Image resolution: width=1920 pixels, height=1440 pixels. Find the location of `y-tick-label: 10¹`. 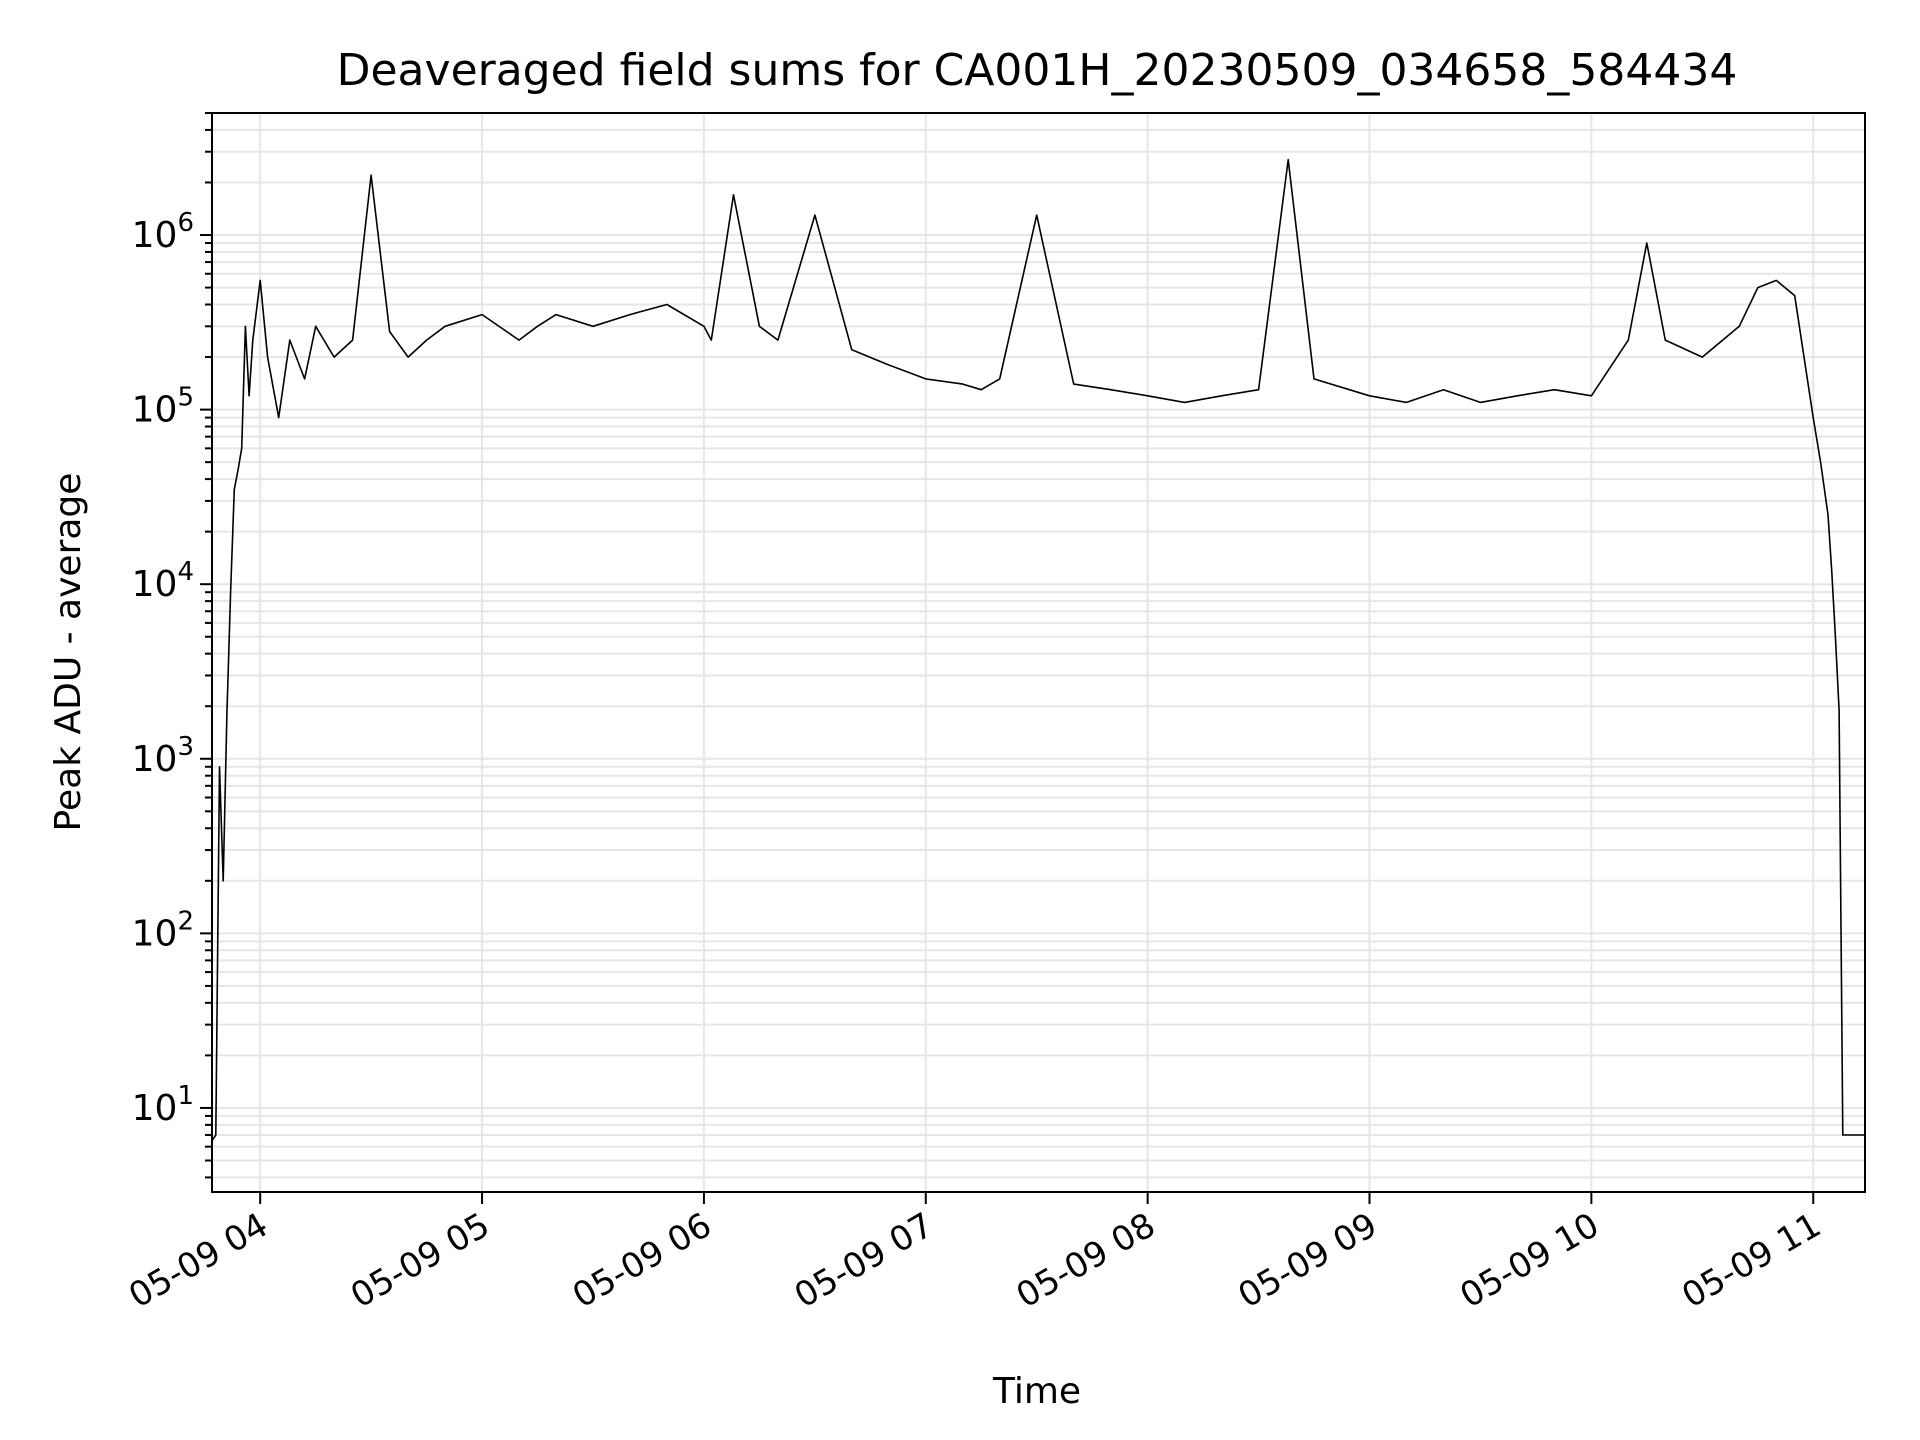

y-tick-label: 10¹ is located at coordinates (163, 1105).